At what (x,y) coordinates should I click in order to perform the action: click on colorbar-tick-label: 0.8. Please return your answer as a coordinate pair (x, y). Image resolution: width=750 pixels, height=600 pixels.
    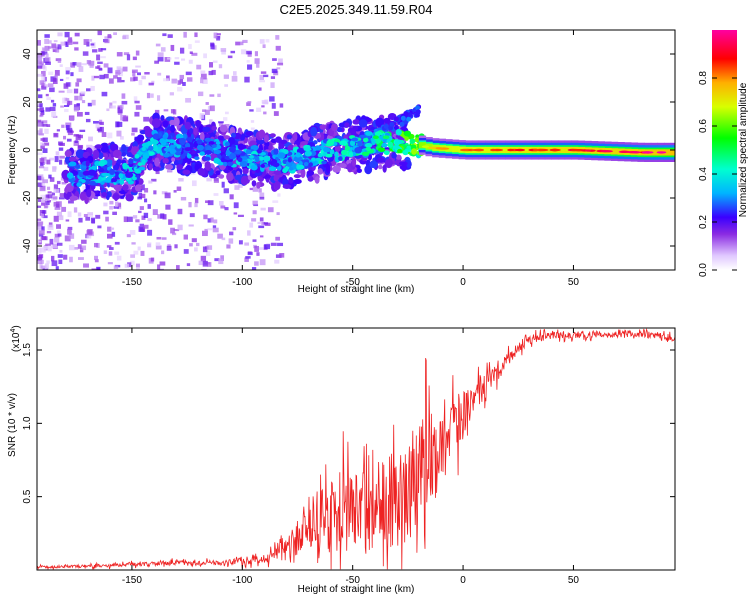
    Looking at the image, I should click on (703, 78).